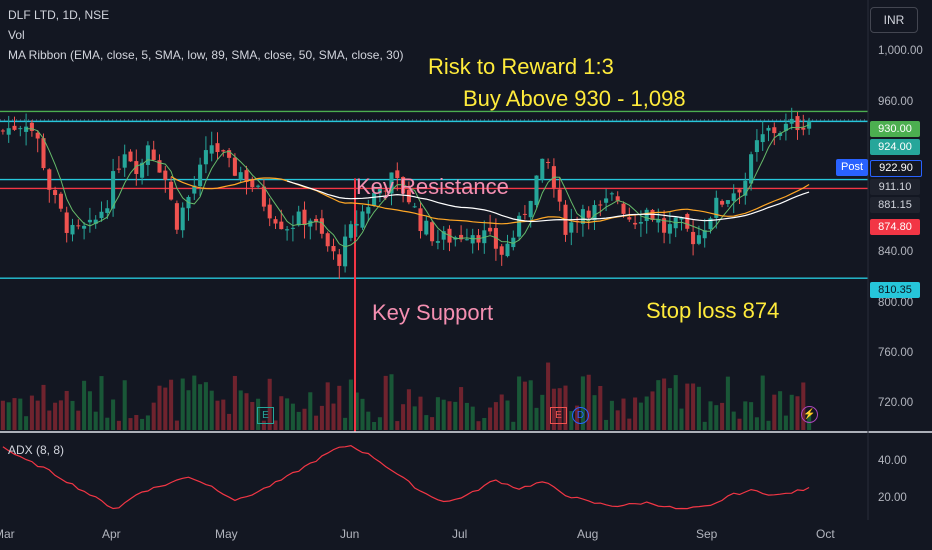 Image resolution: width=932 pixels, height=550 pixels. I want to click on green-level-label: 930.00, so click(895, 129).